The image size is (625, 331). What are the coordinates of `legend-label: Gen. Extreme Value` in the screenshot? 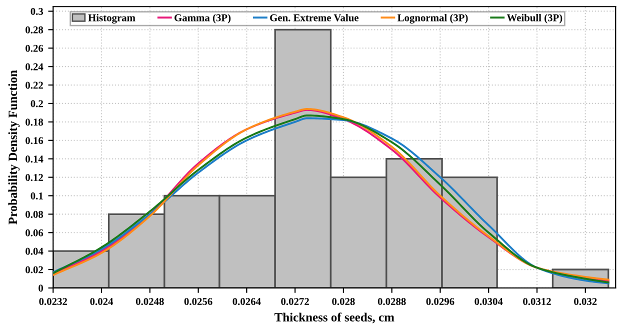 It's located at (314, 18).